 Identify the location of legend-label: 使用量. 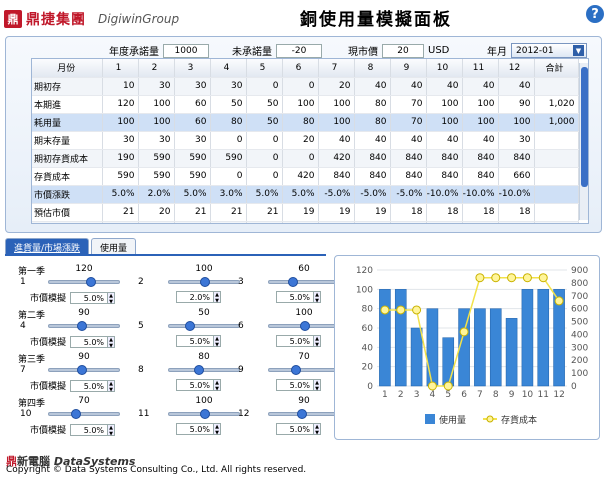
(452, 420).